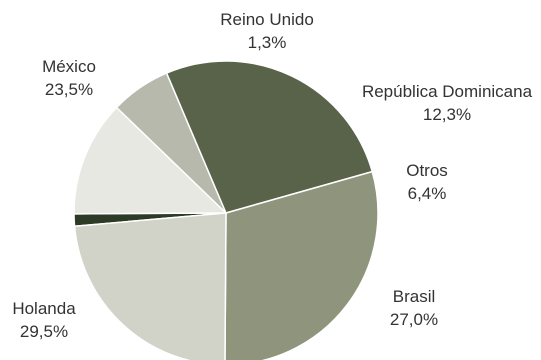  Describe the element at coordinates (414, 319) in the screenshot. I see `label-brasil-value: 27,0%` at that location.